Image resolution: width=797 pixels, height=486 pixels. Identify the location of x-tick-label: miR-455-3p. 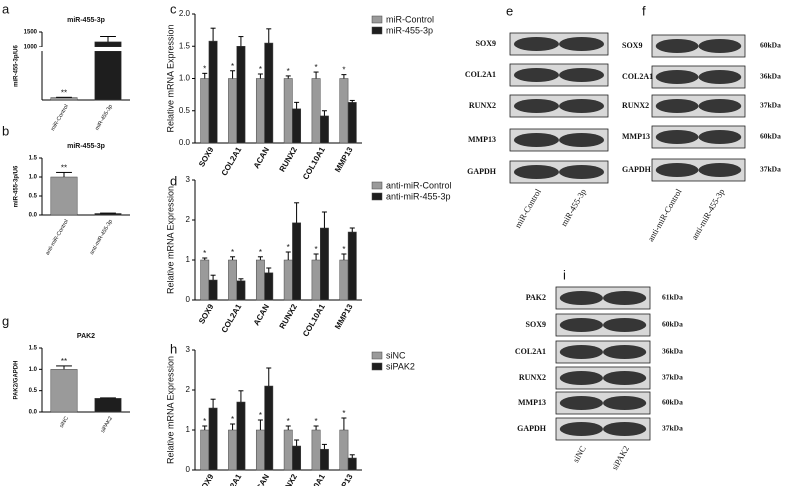
(104, 118).